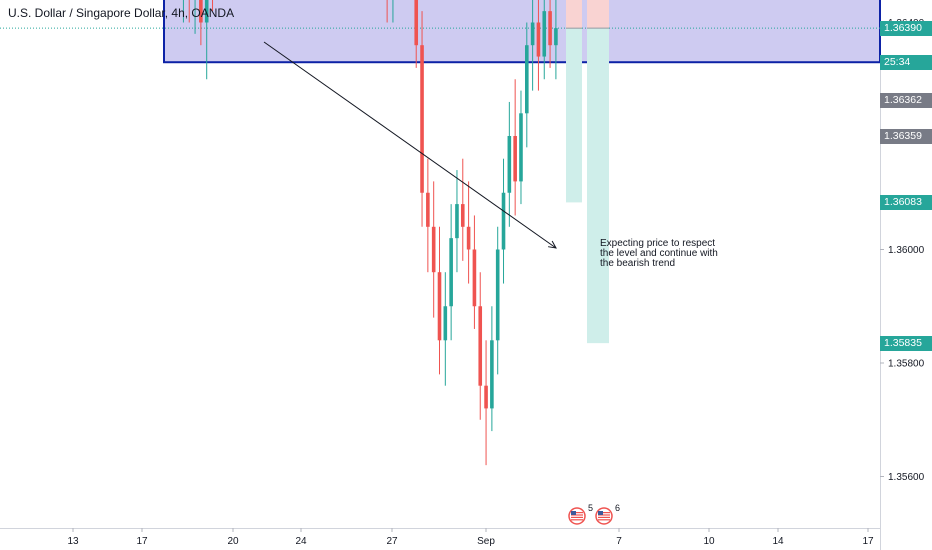 Image resolution: width=932 pixels, height=550 pixels. What do you see at coordinates (906, 28) in the screenshot?
I see `price-tag: 1.36390` at bounding box center [906, 28].